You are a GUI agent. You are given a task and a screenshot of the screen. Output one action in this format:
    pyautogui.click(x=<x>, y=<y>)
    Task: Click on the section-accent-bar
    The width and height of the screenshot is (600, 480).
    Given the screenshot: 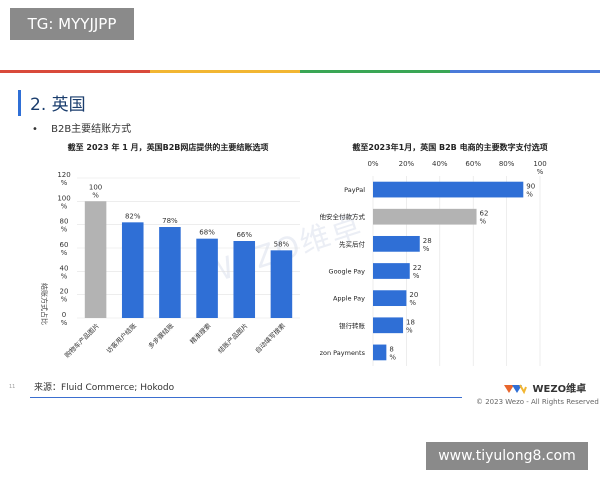 What is the action you would take?
    pyautogui.click(x=19, y=103)
    